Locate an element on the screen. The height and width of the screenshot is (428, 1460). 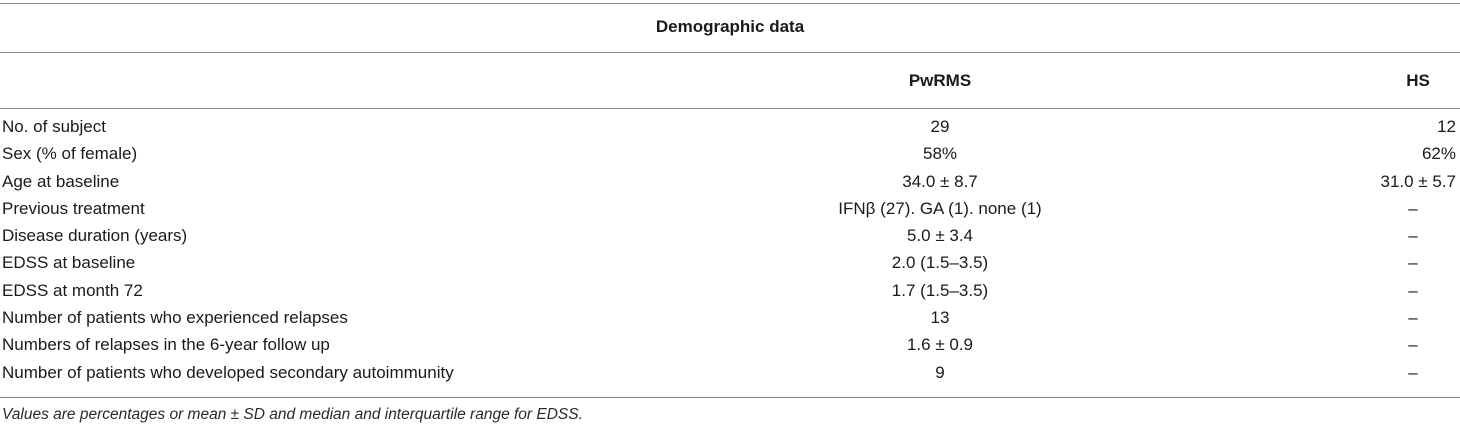
row-label: Disease duration (years) is located at coordinates (95, 236).